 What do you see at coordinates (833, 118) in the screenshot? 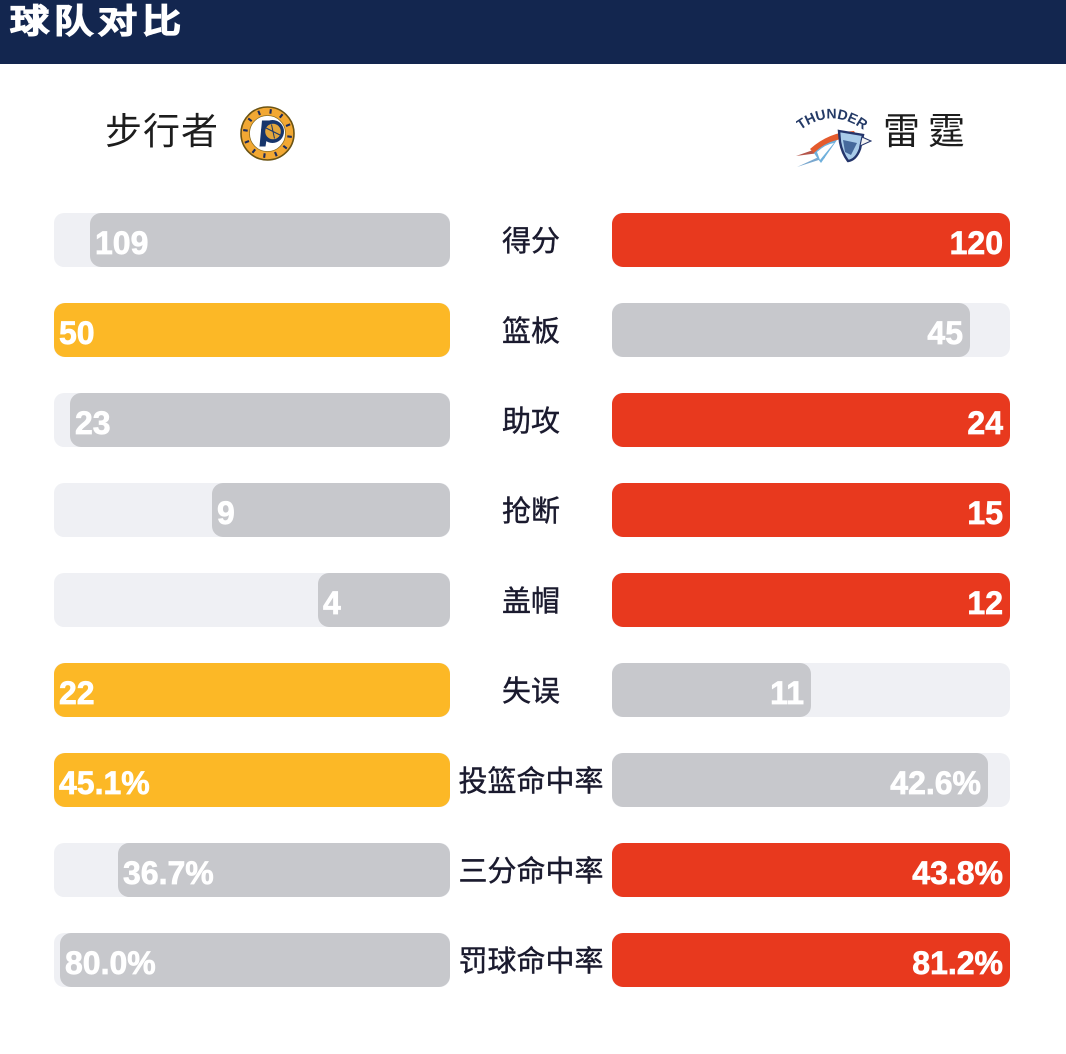
I see `svg-text: THUNDER` at bounding box center [833, 118].